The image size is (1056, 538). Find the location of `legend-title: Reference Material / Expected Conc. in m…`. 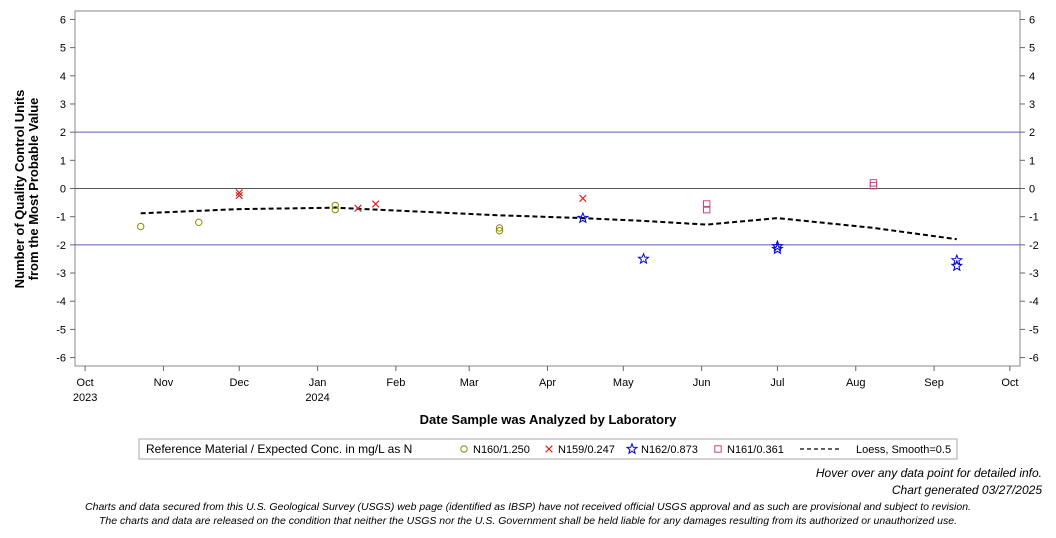

legend-title: Reference Material / Expected Conc. in m… is located at coordinates (279, 449).